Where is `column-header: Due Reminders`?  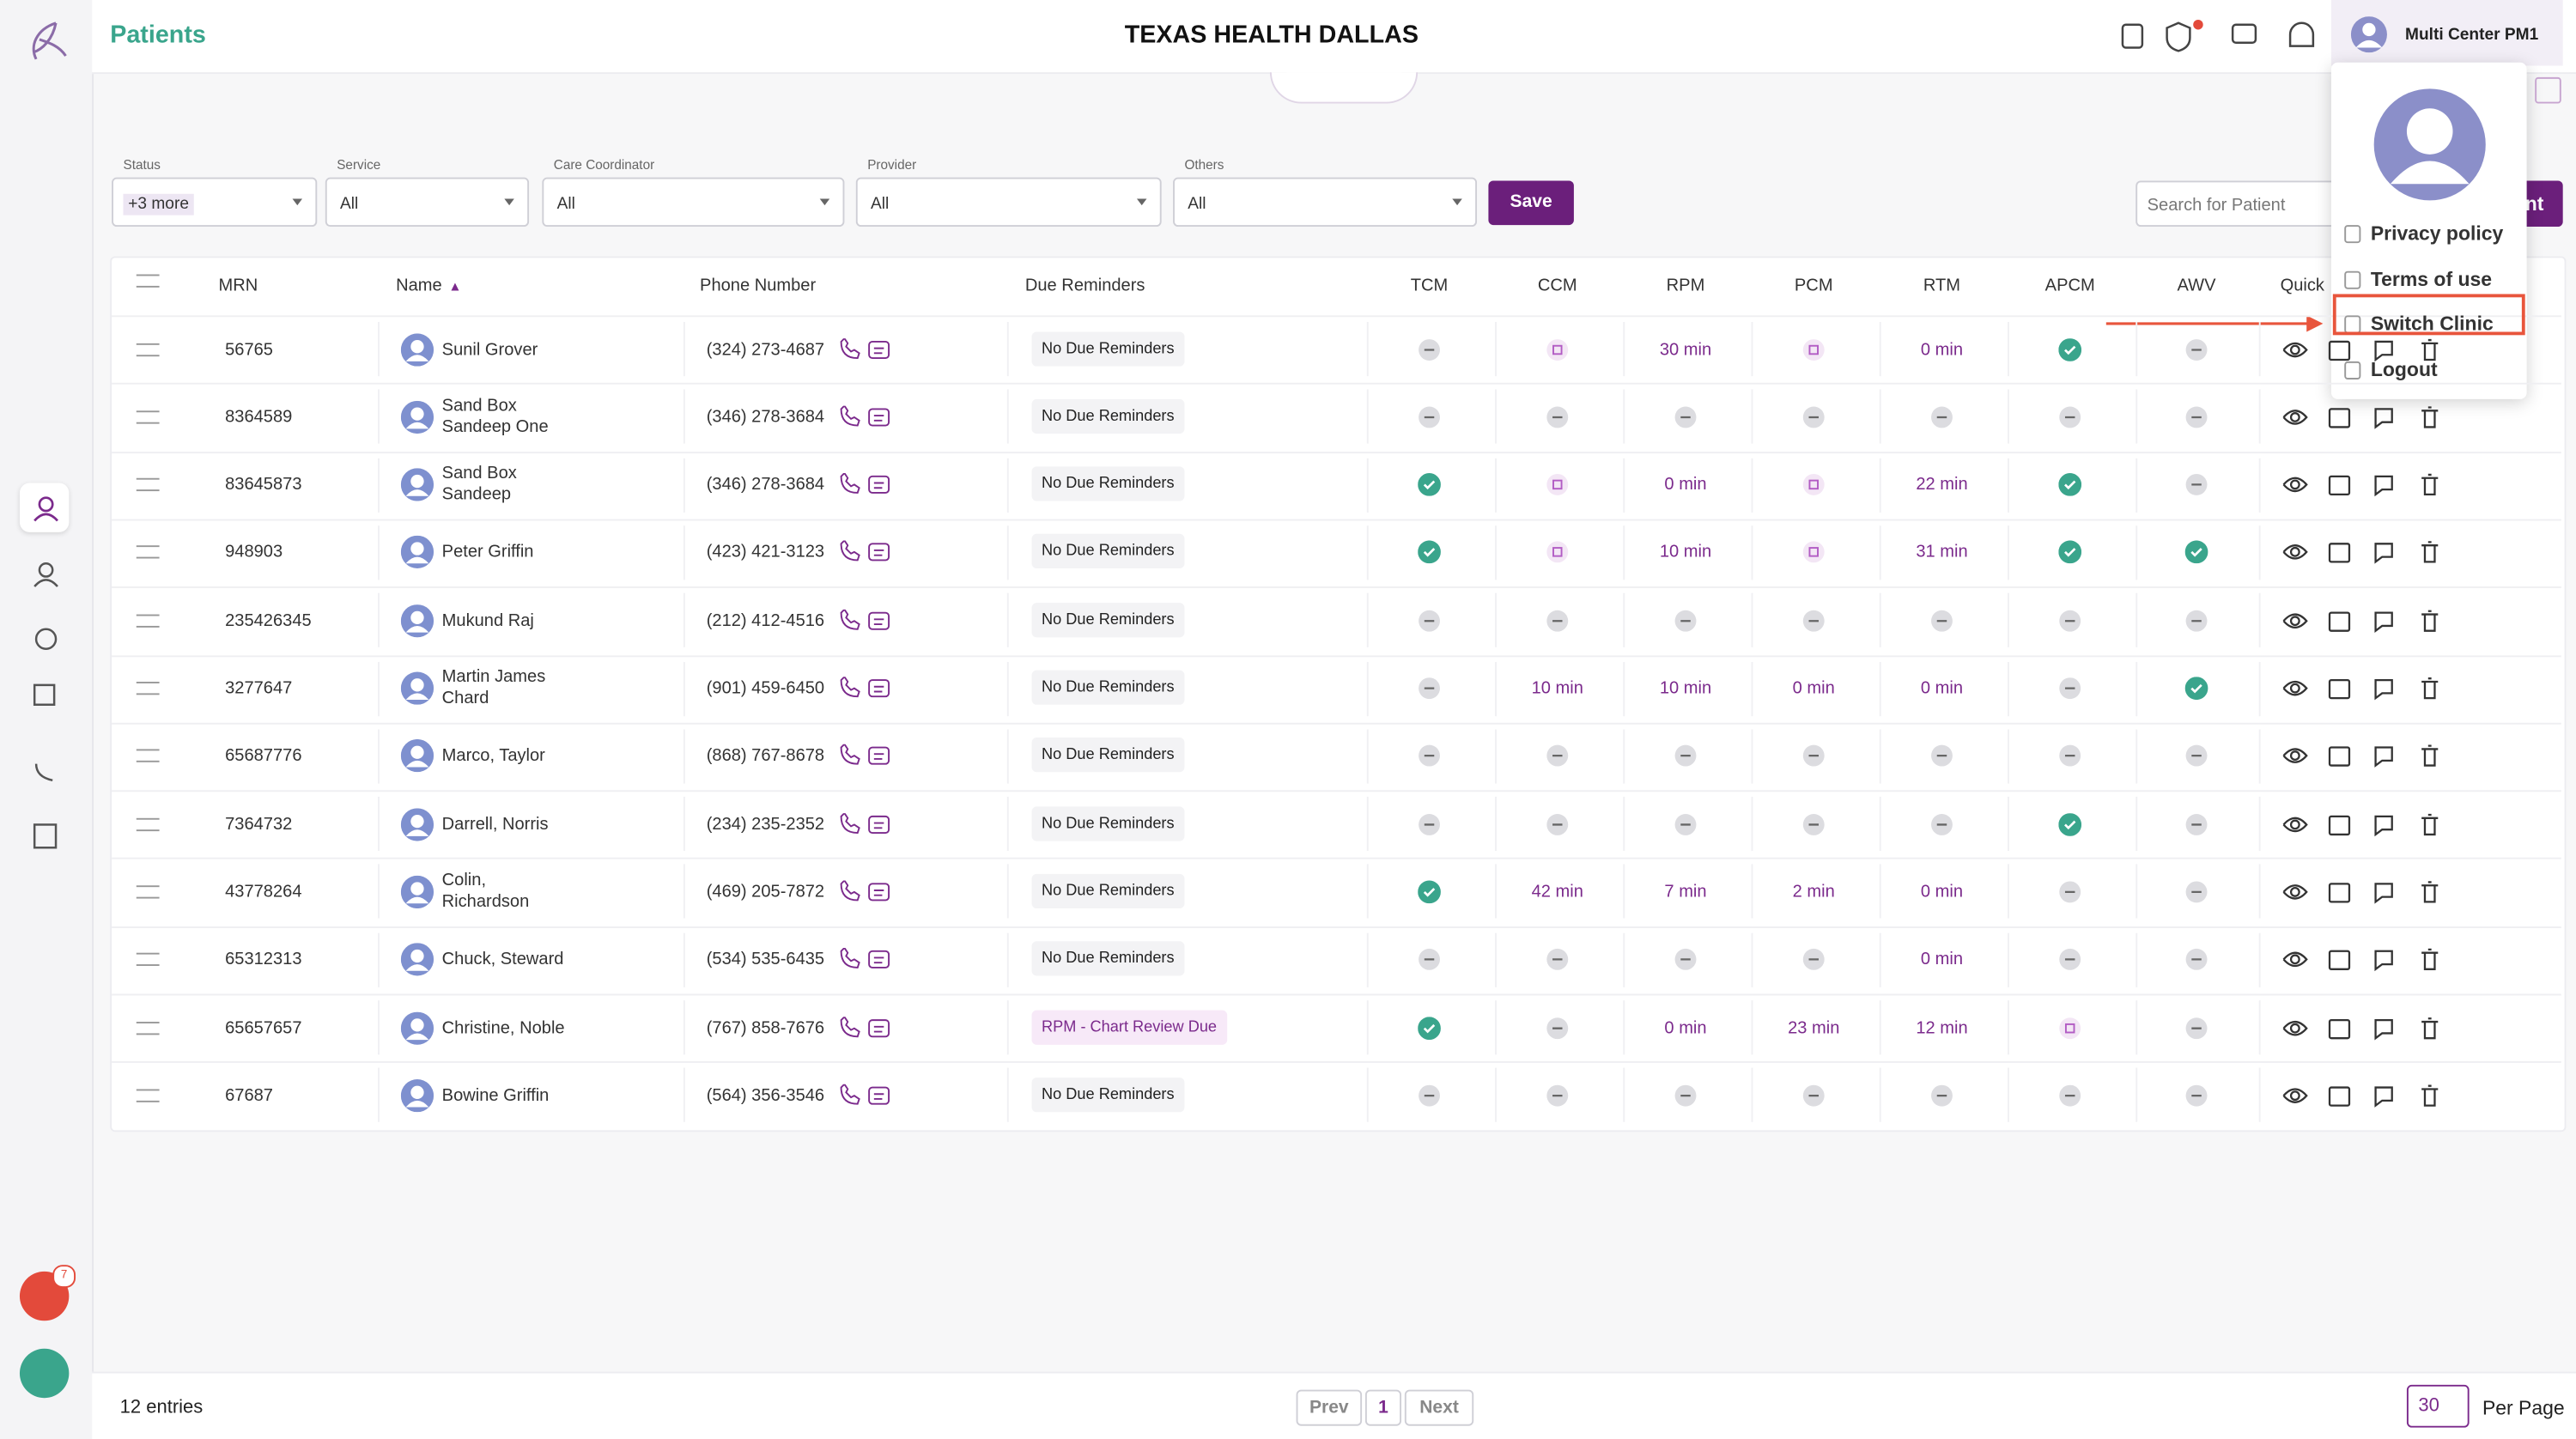
column-header: Due Reminders is located at coordinates (1085, 286).